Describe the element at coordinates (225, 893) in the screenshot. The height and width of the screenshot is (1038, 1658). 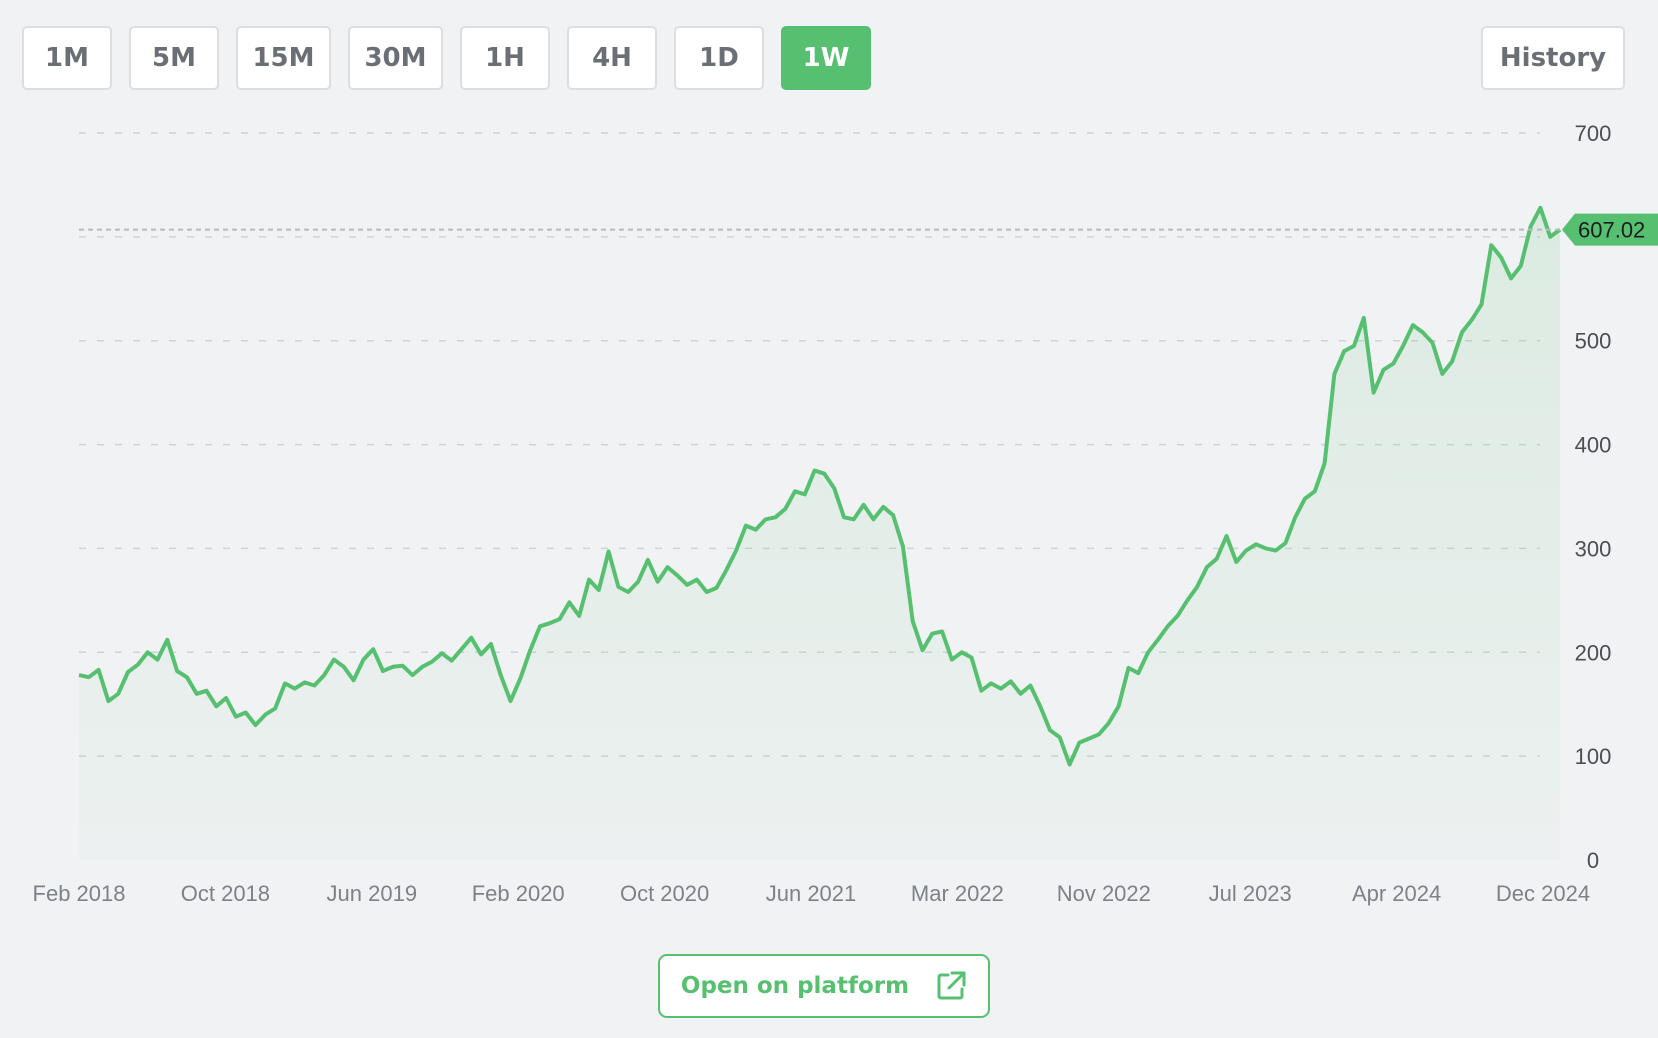
I see `x-tick-label: Oct 2018` at that location.